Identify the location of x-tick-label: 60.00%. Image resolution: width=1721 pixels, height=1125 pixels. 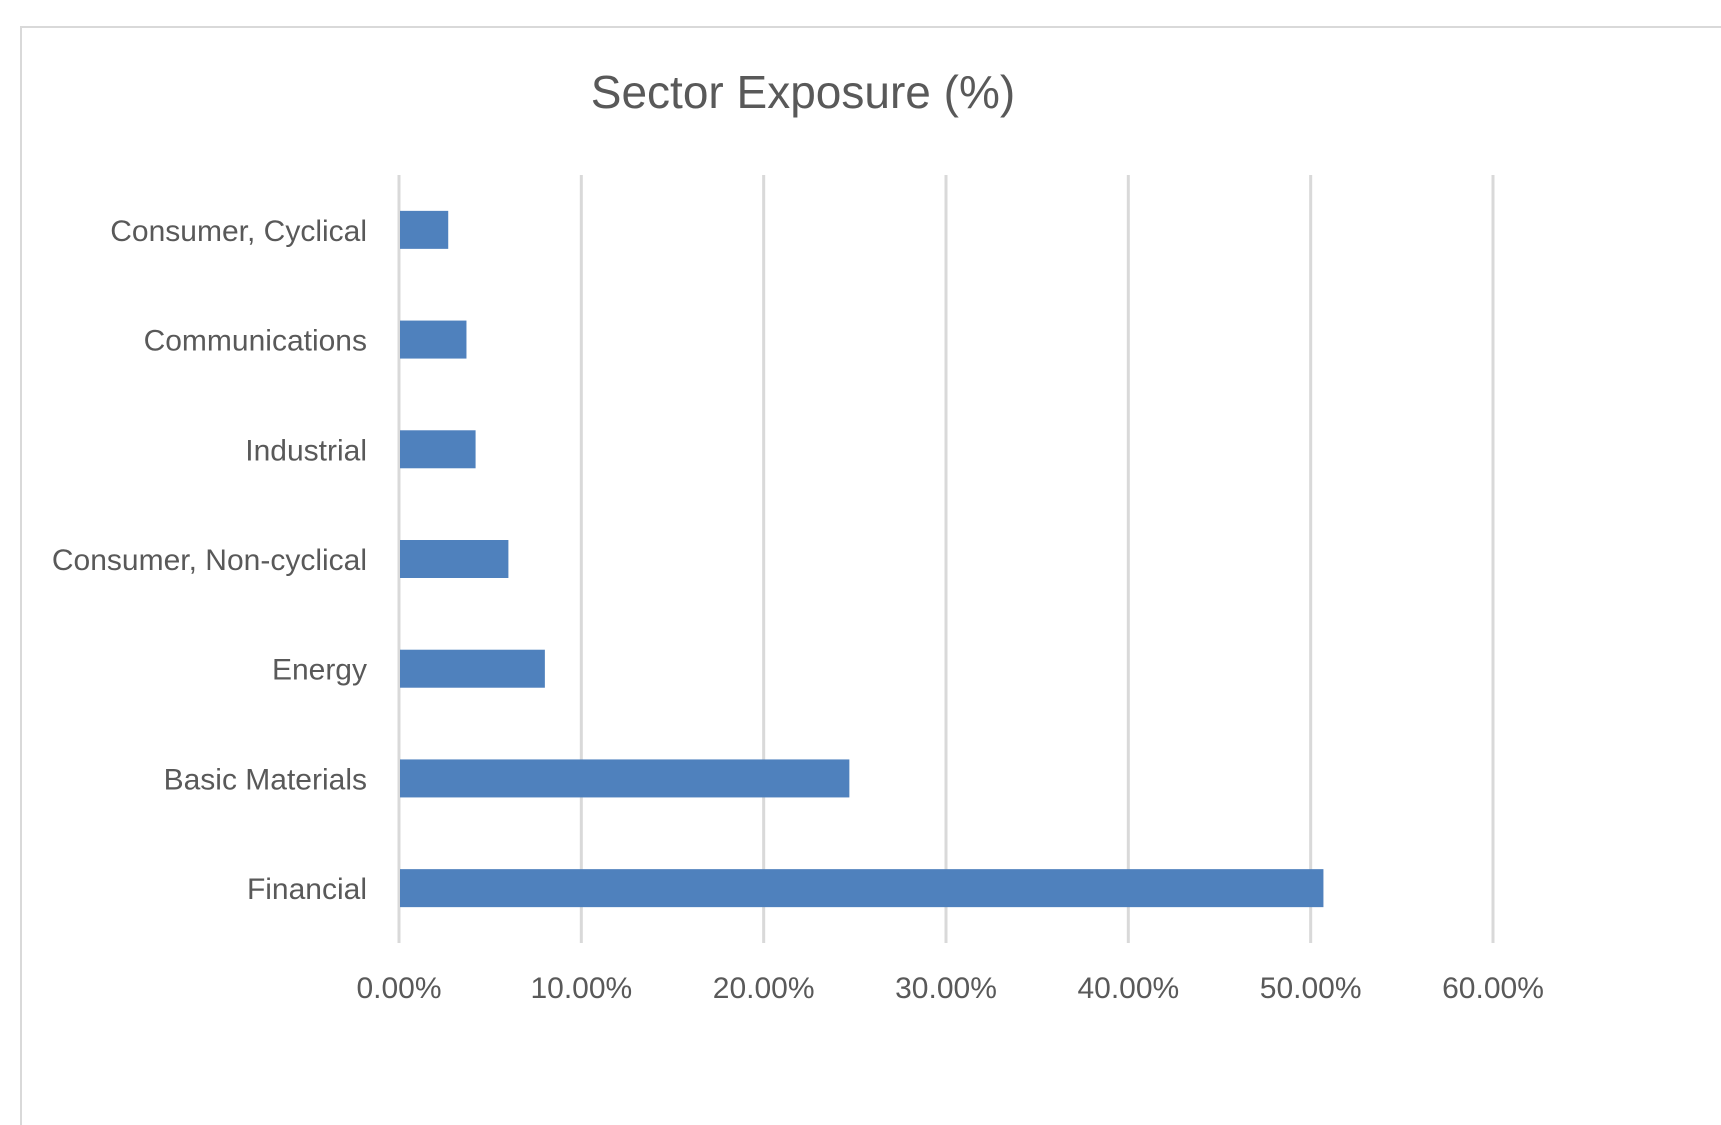
(1493, 988).